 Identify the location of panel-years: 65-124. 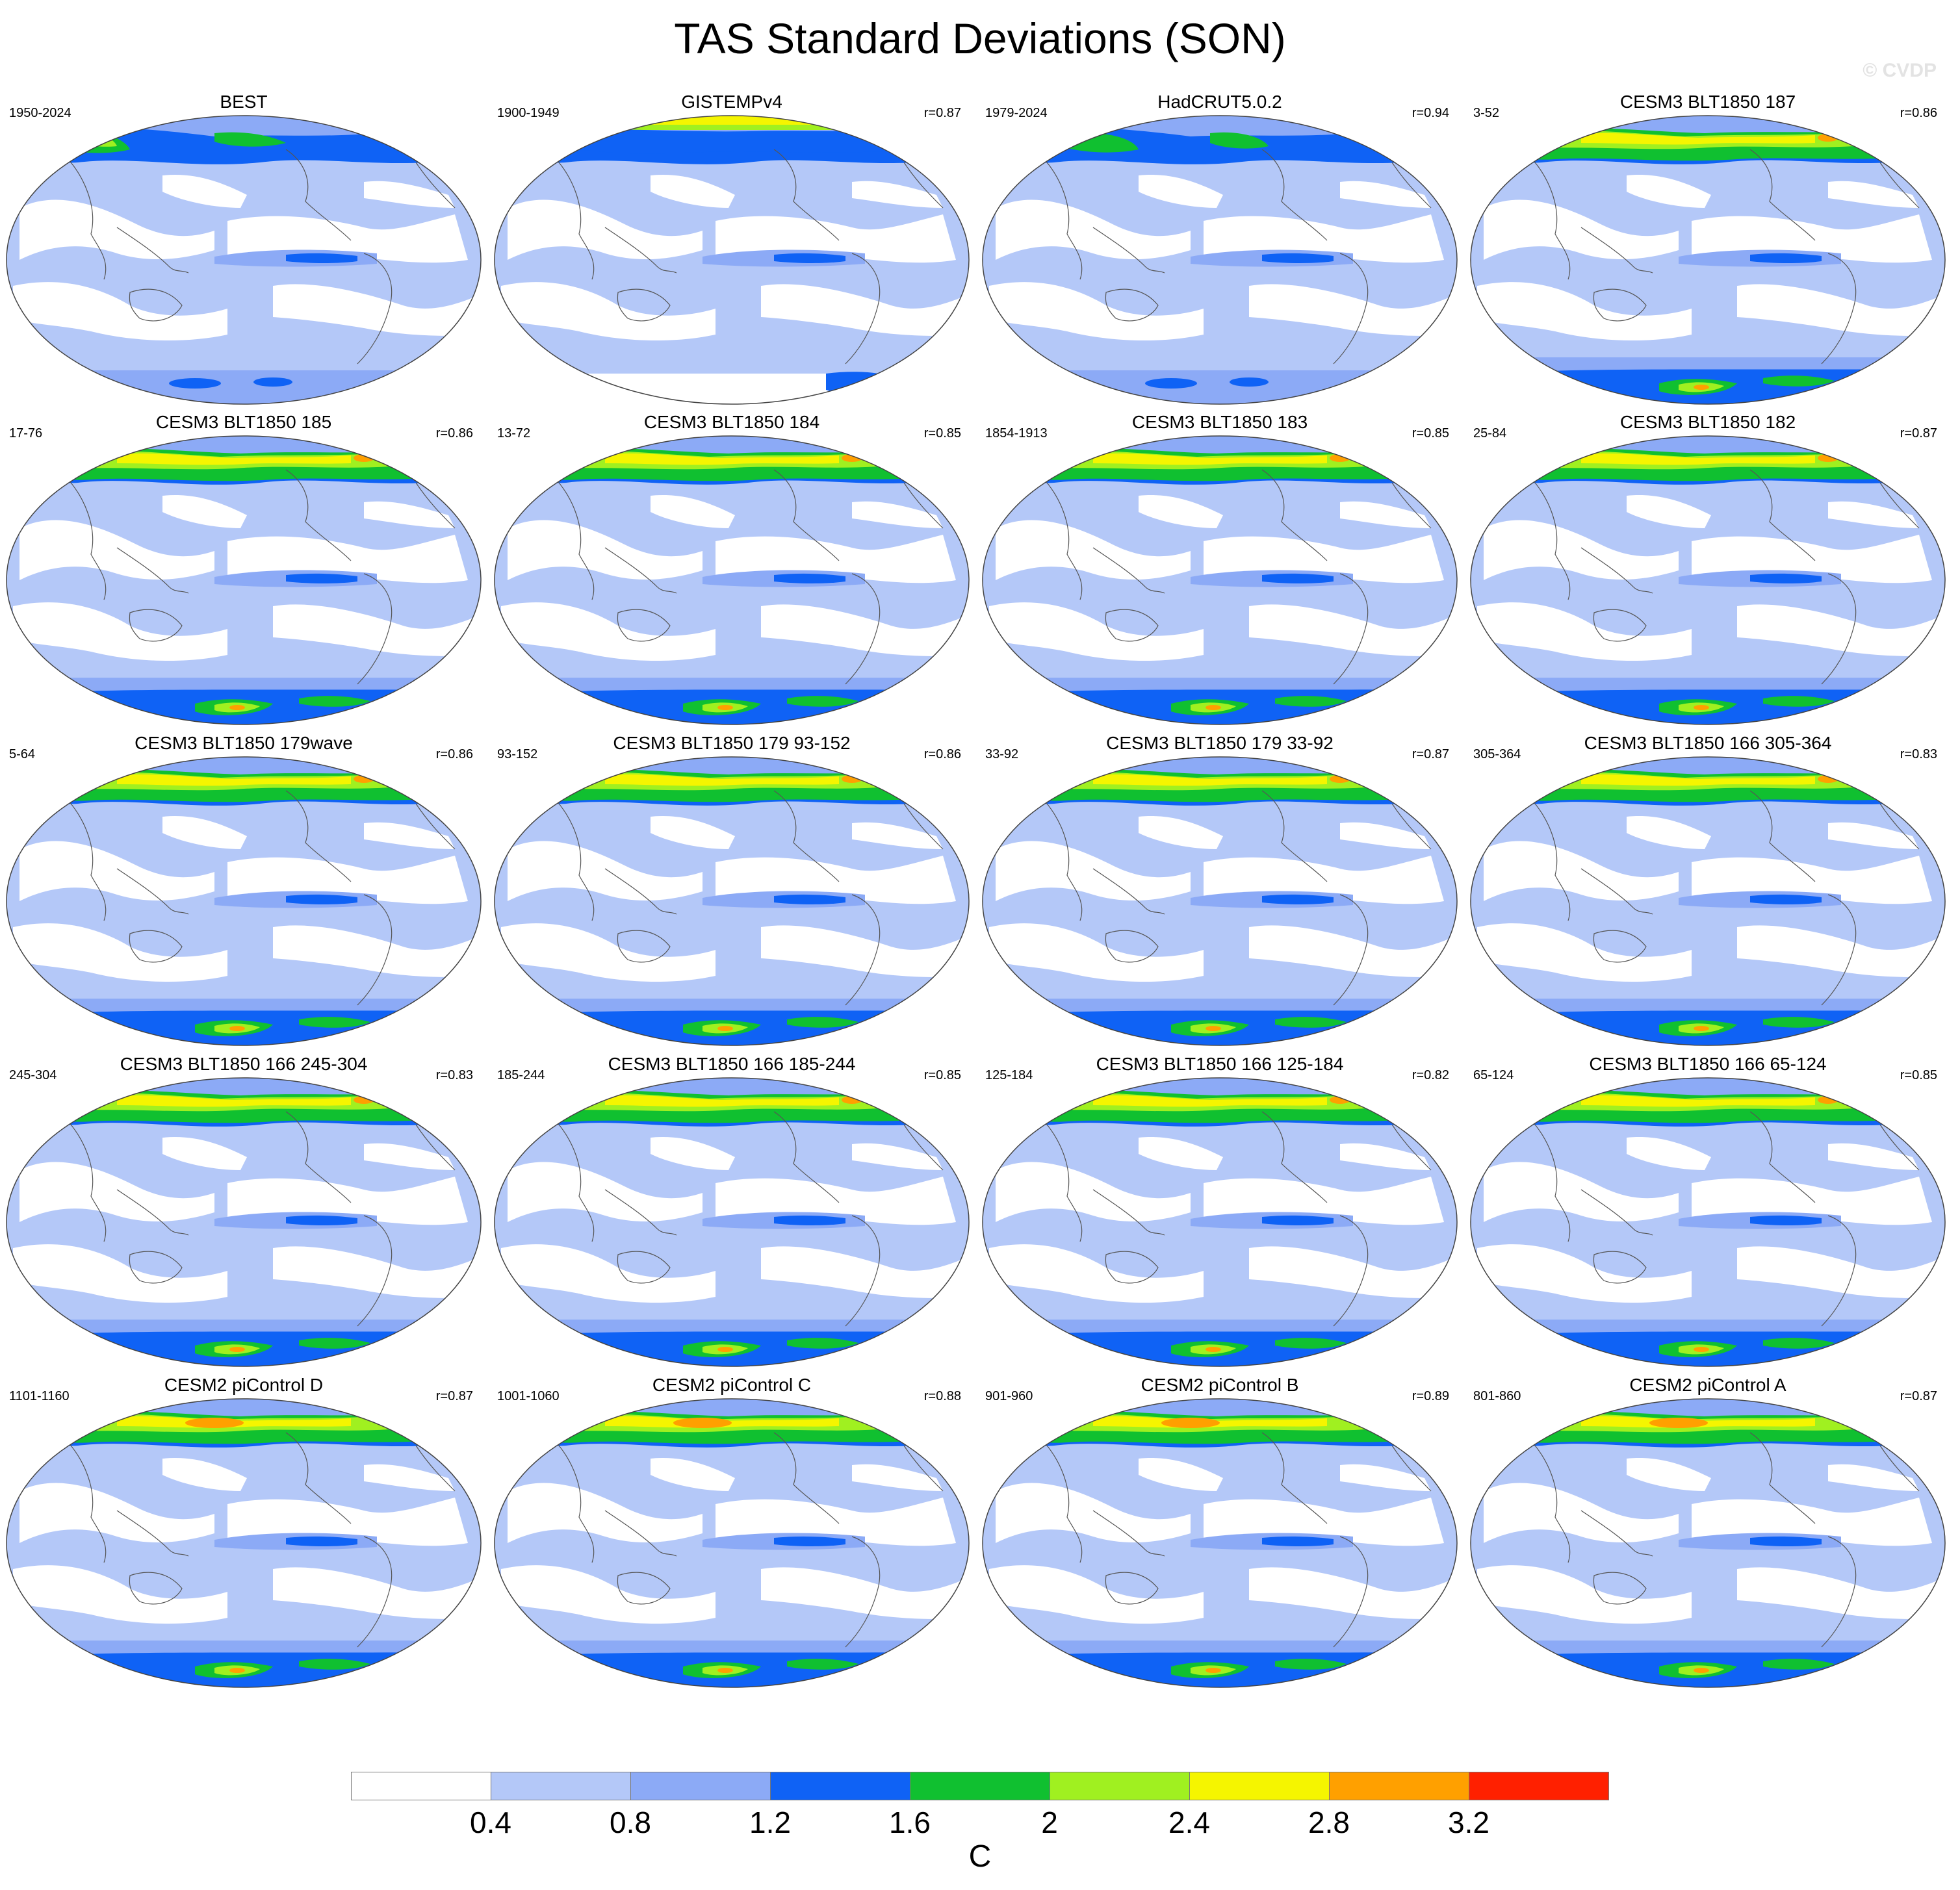
(1493, 1075).